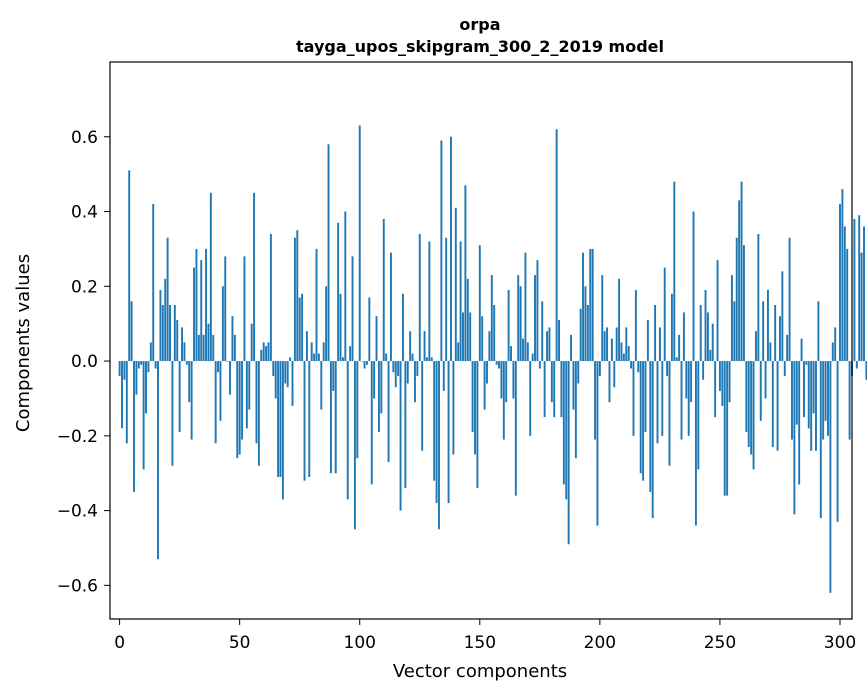 This screenshot has height=696, width=867. Describe the element at coordinates (840, 643) in the screenshot. I see `x-tick-label: 300` at that location.